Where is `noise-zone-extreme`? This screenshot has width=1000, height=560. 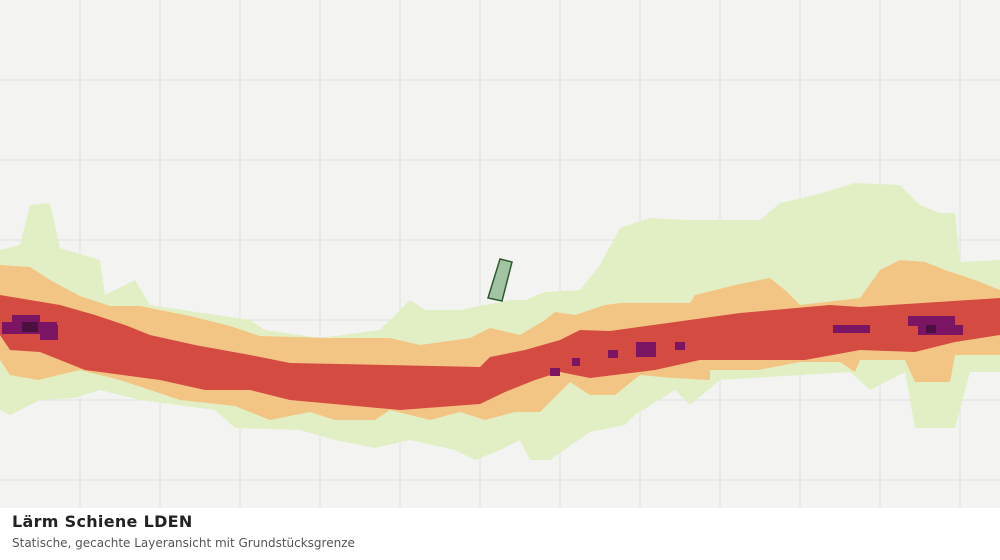
noise-zone-extreme is located at coordinates (479, 327).